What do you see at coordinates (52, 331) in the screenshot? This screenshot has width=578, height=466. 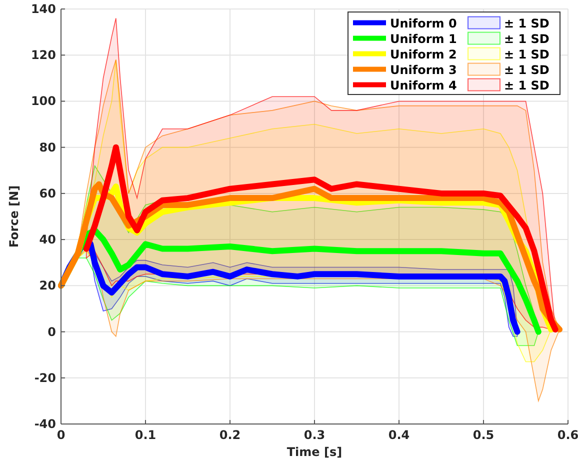 I see `y-tick-label: 0` at bounding box center [52, 331].